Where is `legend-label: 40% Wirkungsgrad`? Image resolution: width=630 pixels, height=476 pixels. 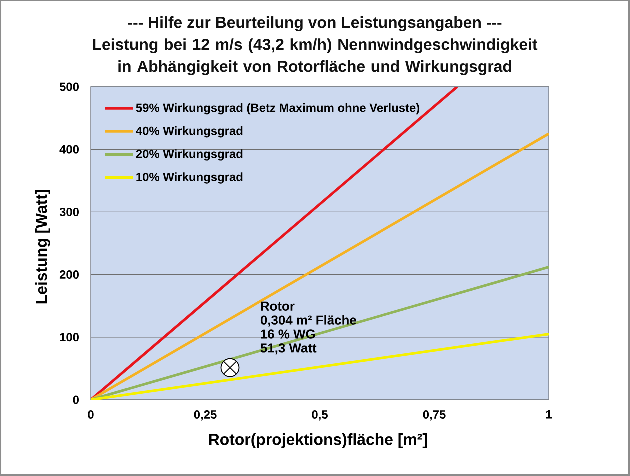 legend-label: 40% Wirkungsgrad is located at coordinates (189, 132).